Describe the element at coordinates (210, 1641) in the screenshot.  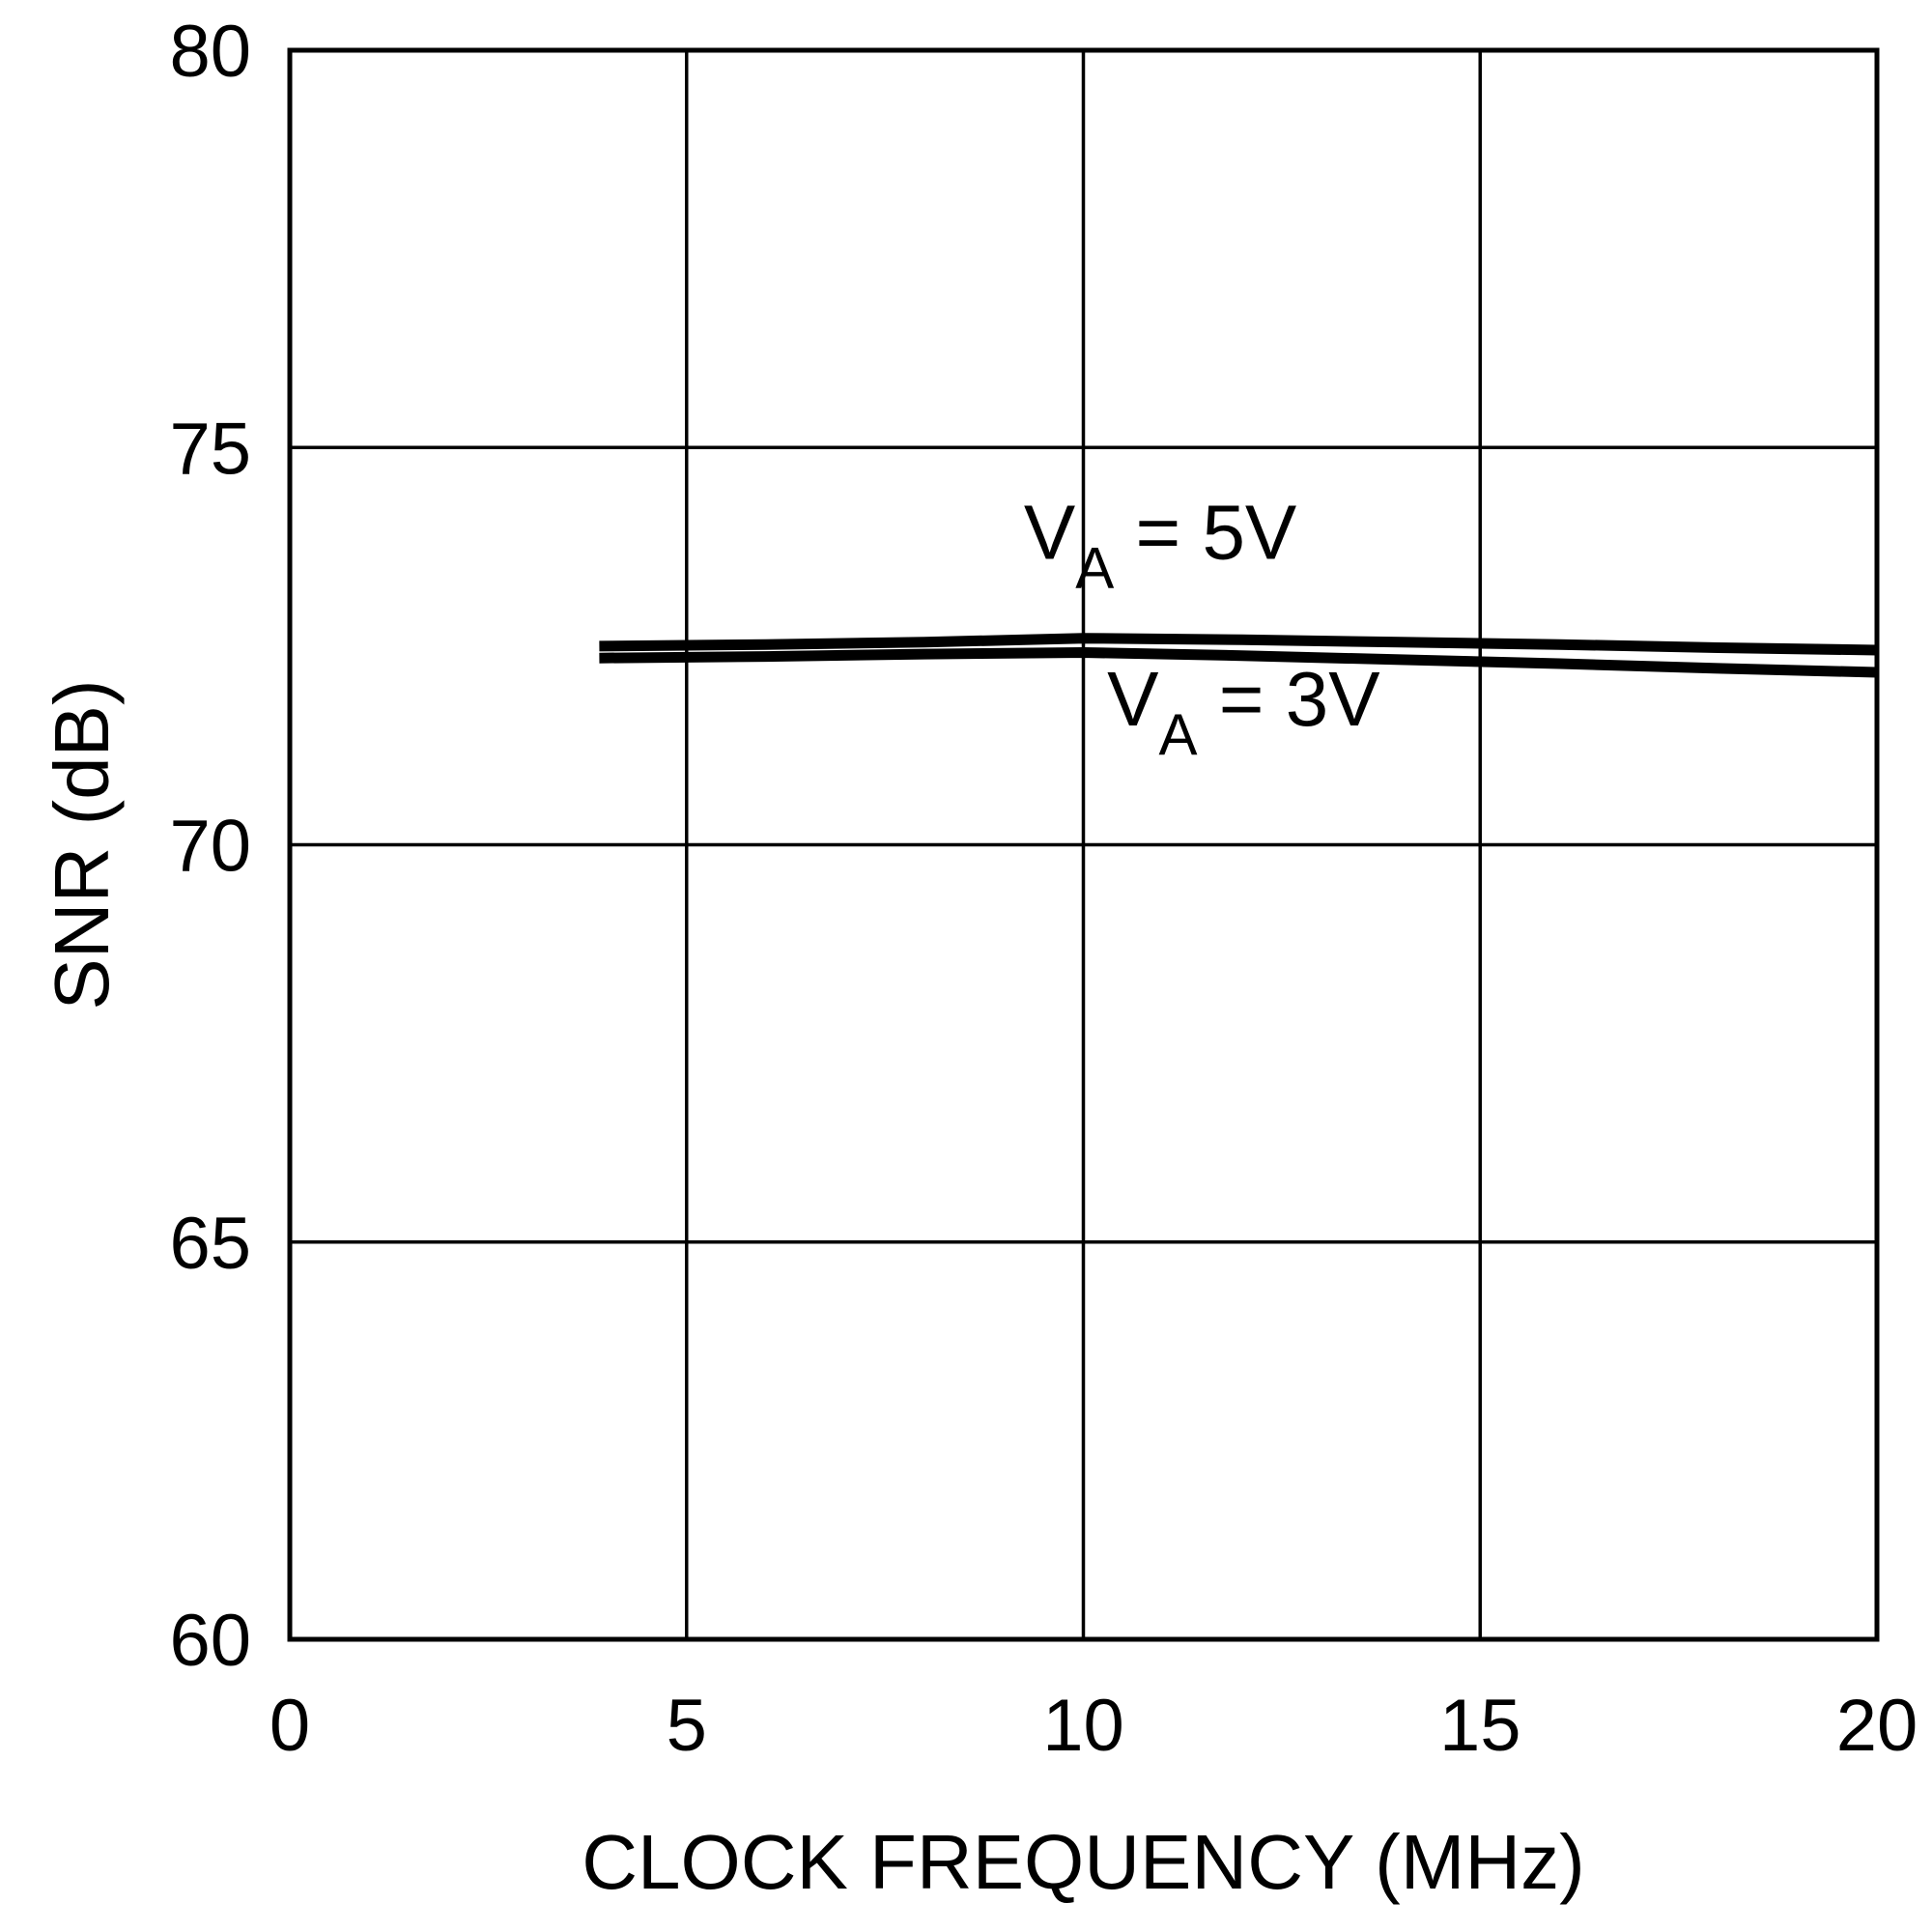
I see `y-tick-label: 60` at that location.